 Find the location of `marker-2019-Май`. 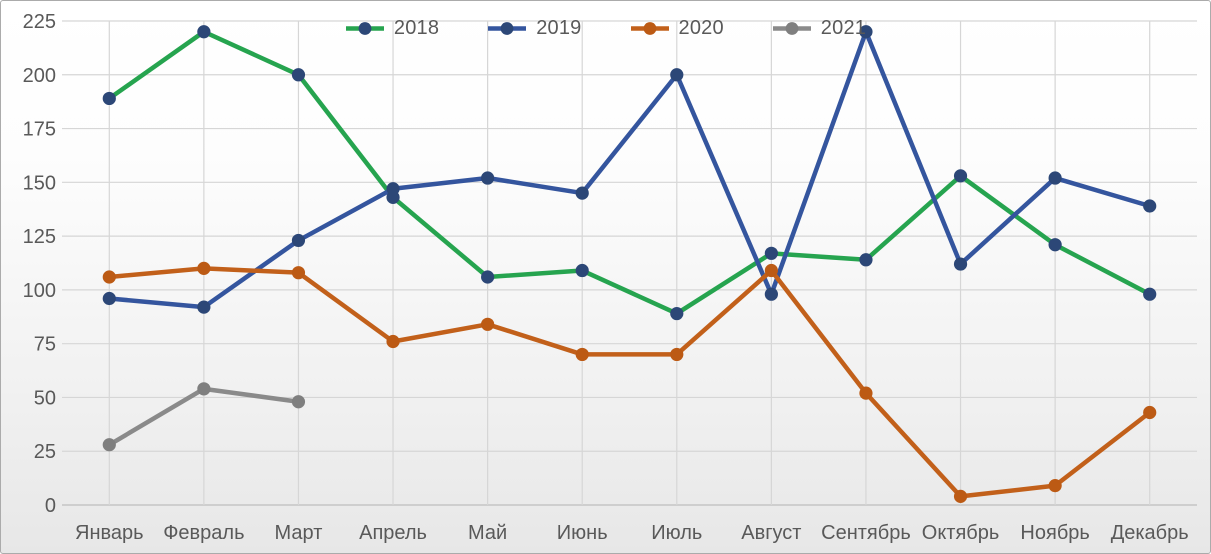

marker-2019-Май is located at coordinates (488, 178).